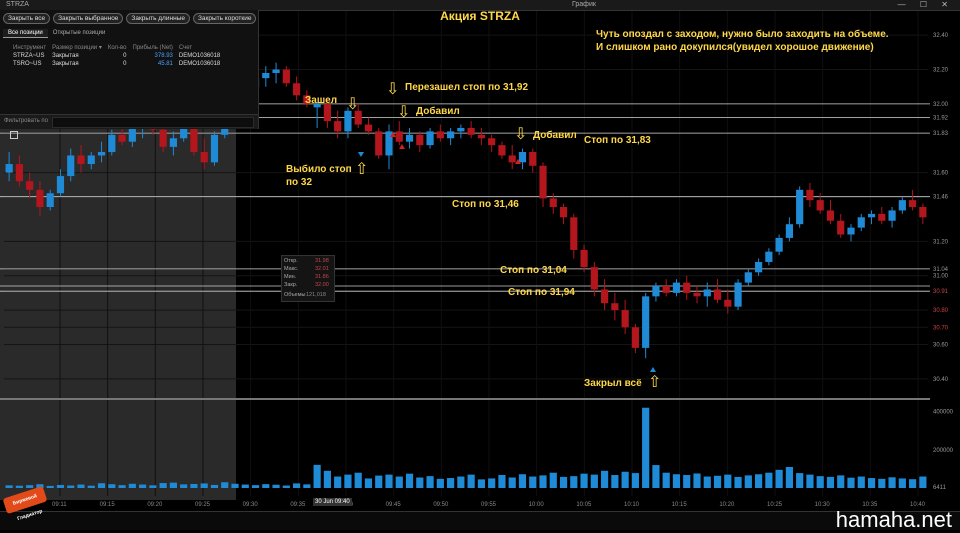 This screenshot has height=533, width=960. I want to click on close-selected-button: Закрыть выбранное, so click(88, 18).